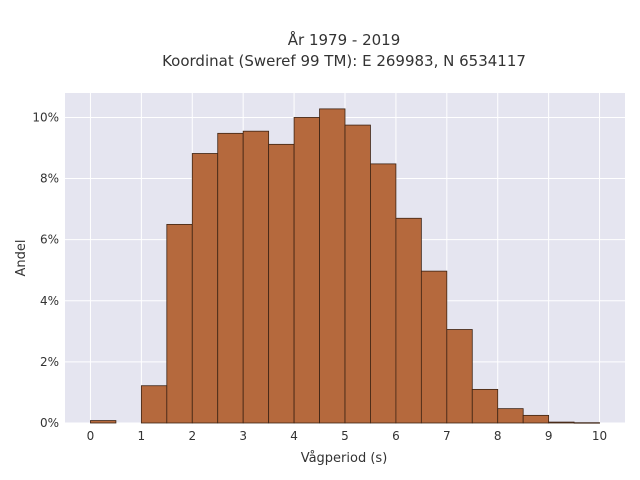 Image resolution: width=640 pixels, height=480 pixels. What do you see at coordinates (45, 270) in the screenshot?
I see `y-tick-labels: 0% 2% 4% 6% 8% 10%` at bounding box center [45, 270].